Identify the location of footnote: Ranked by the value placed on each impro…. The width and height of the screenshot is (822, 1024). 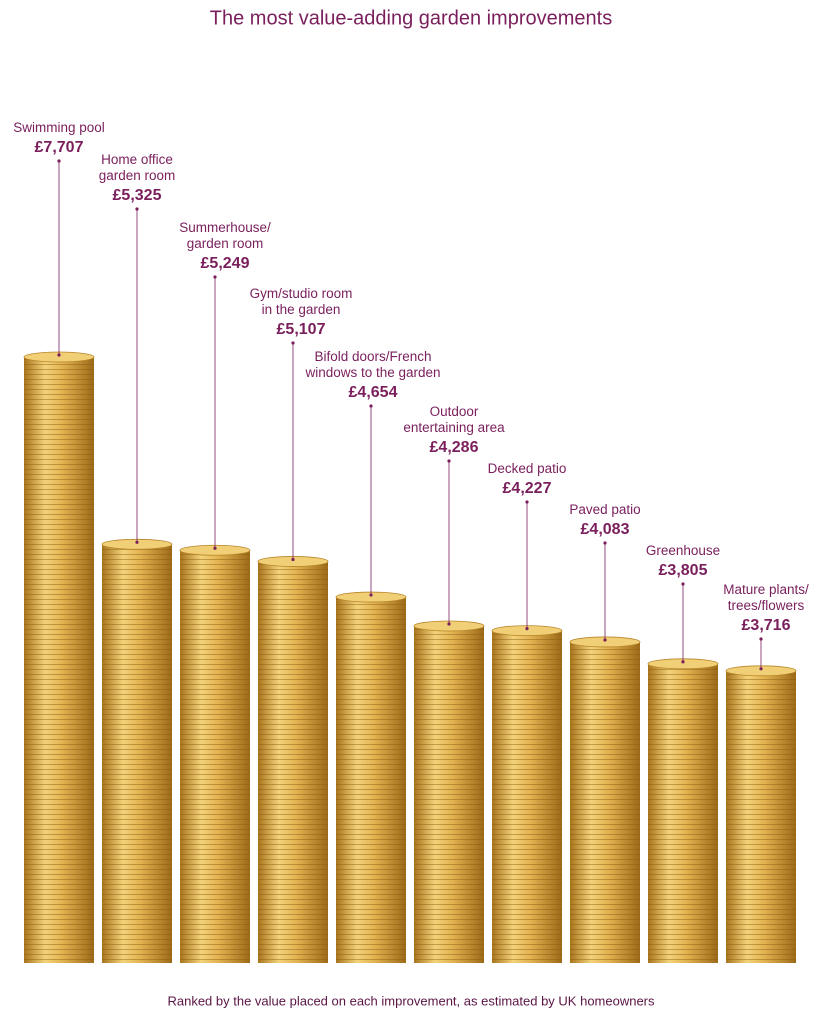
(411, 1000).